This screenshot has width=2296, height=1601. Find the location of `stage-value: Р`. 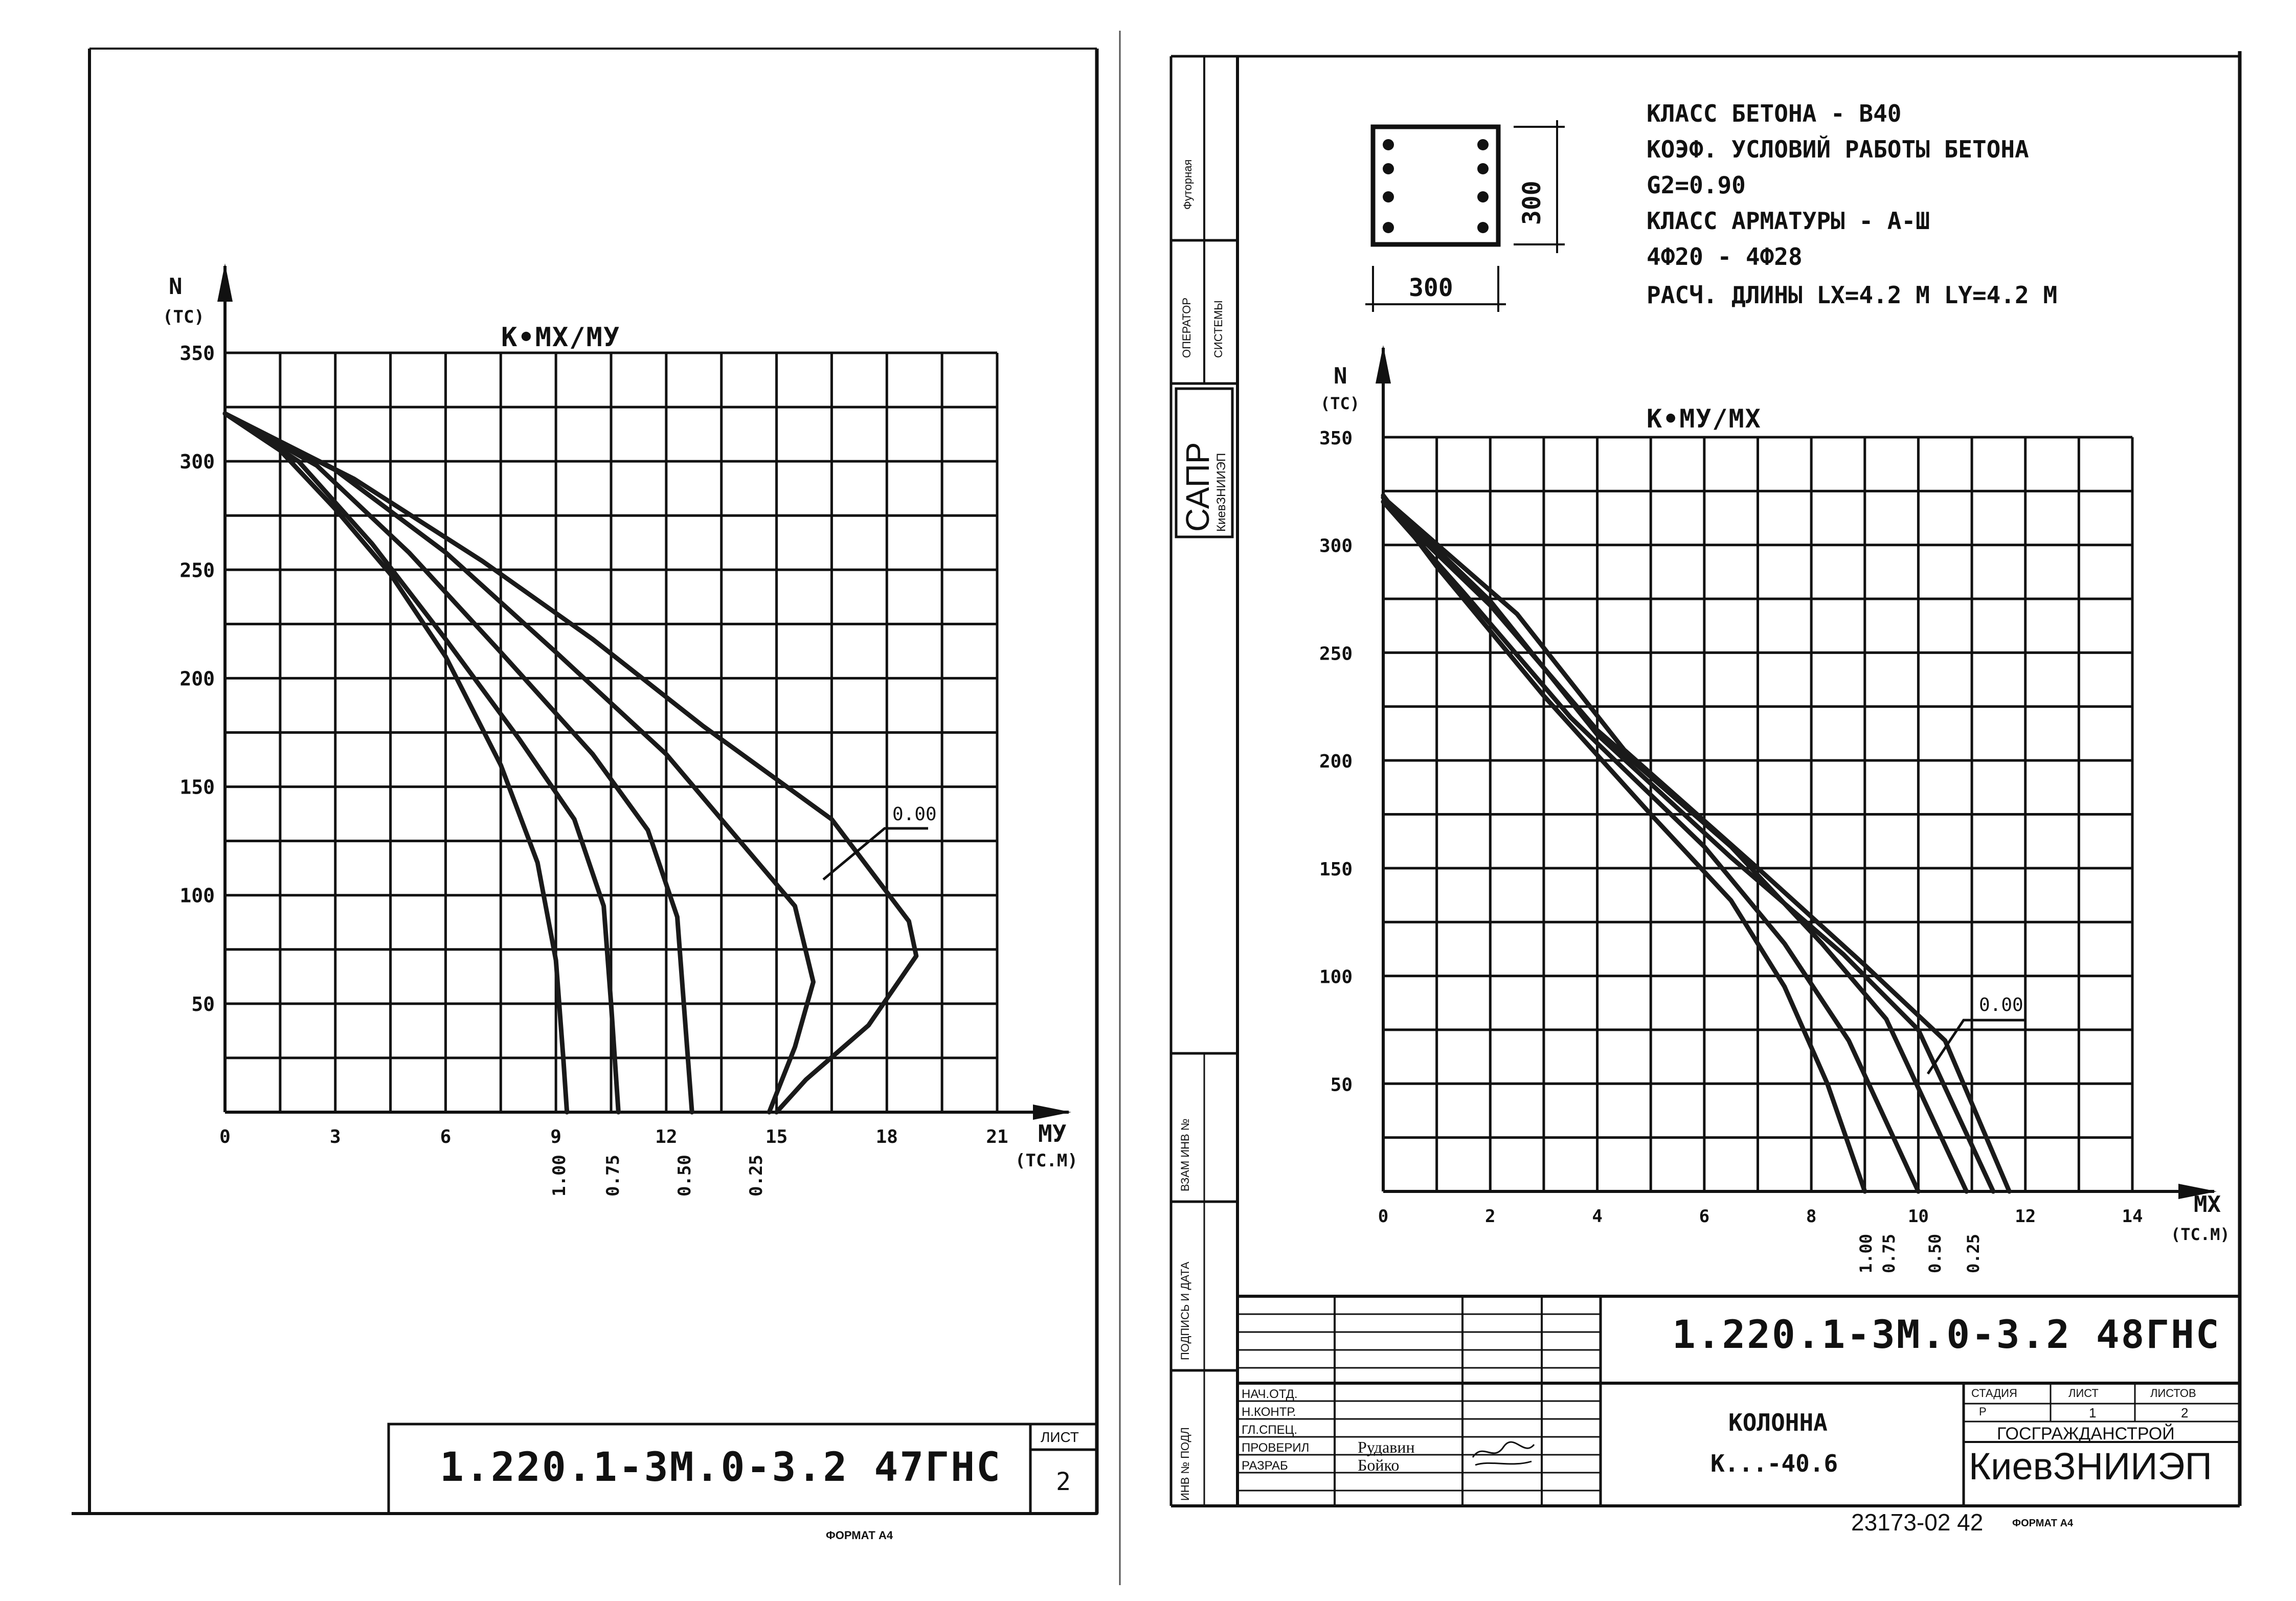

stage-value: Р is located at coordinates (1983, 1411).